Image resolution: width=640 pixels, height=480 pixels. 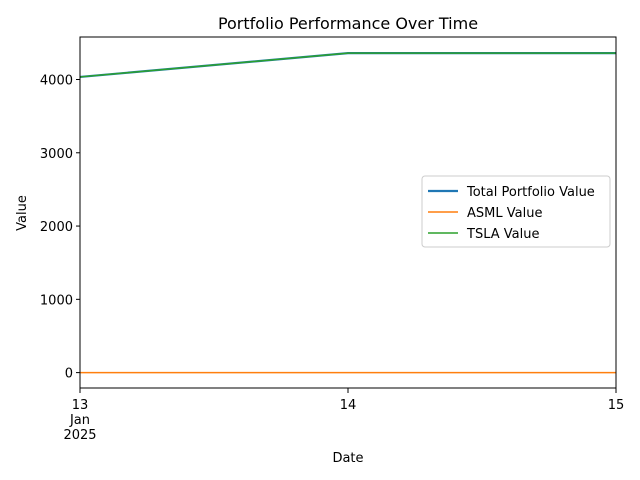 I want to click on x-tick-label-0-2: 2025, so click(x=79, y=435).